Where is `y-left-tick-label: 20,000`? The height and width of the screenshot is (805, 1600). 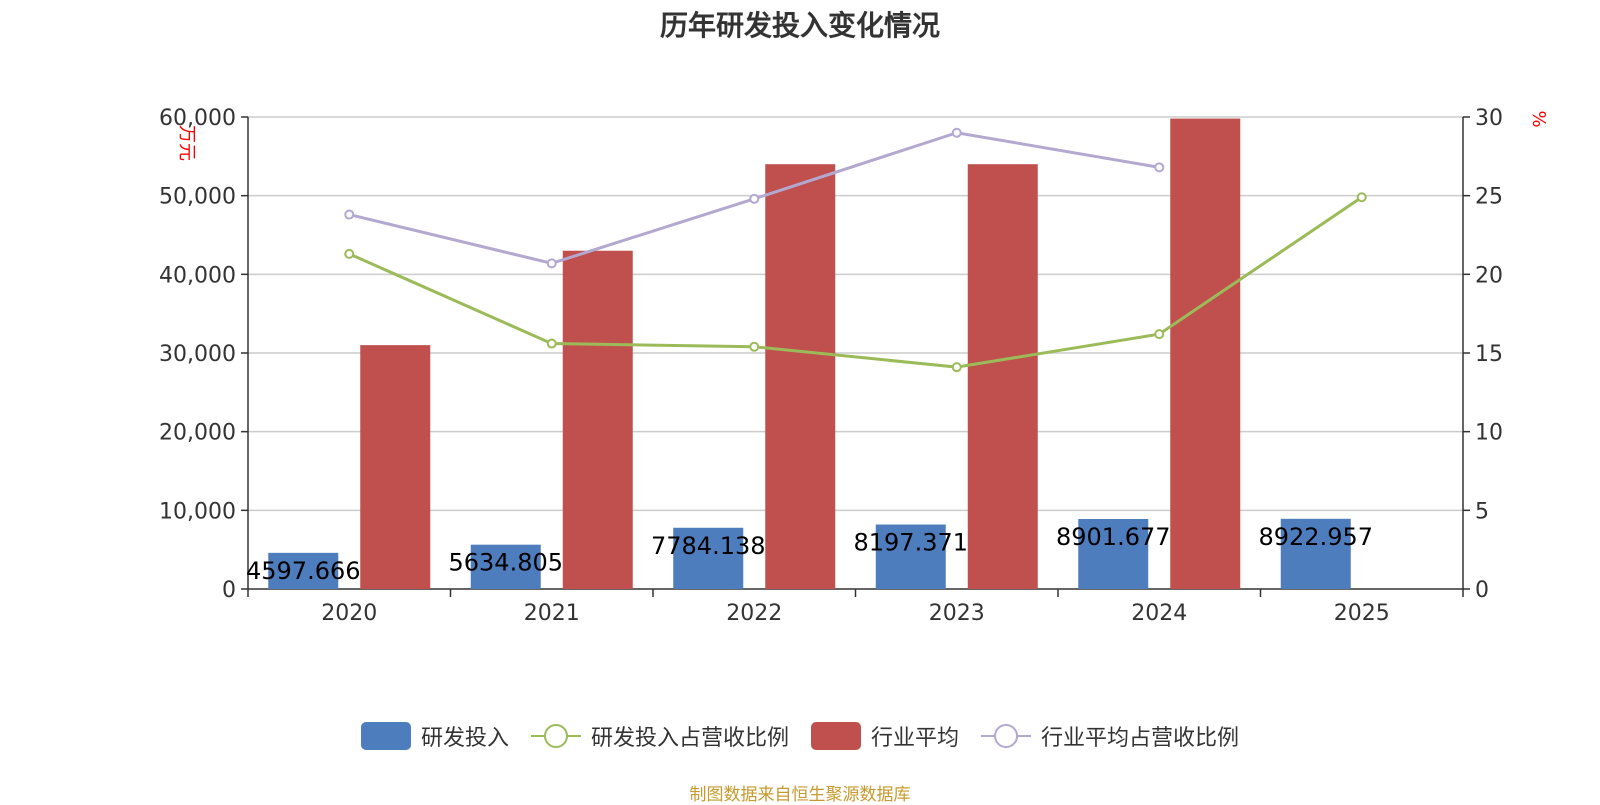 y-left-tick-label: 20,000 is located at coordinates (197, 433).